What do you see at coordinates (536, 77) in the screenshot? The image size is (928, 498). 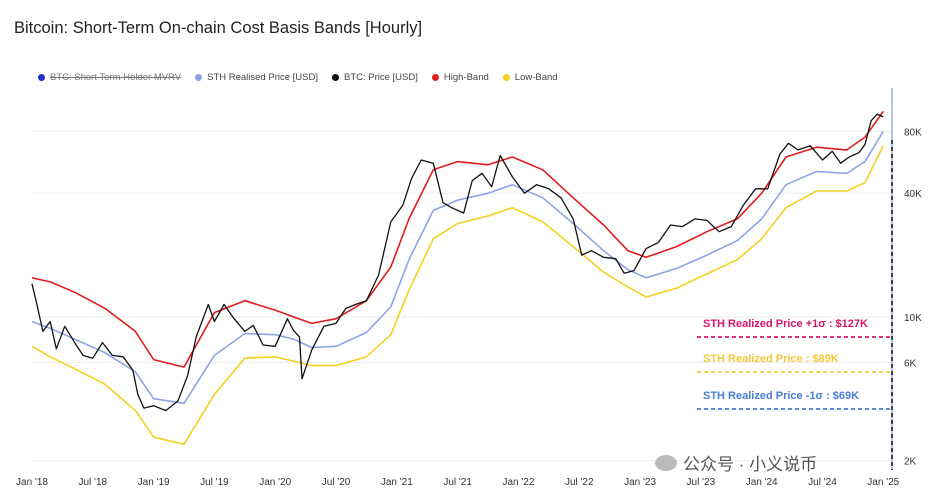 I see `legend-label-low: Low-Band` at bounding box center [536, 77].